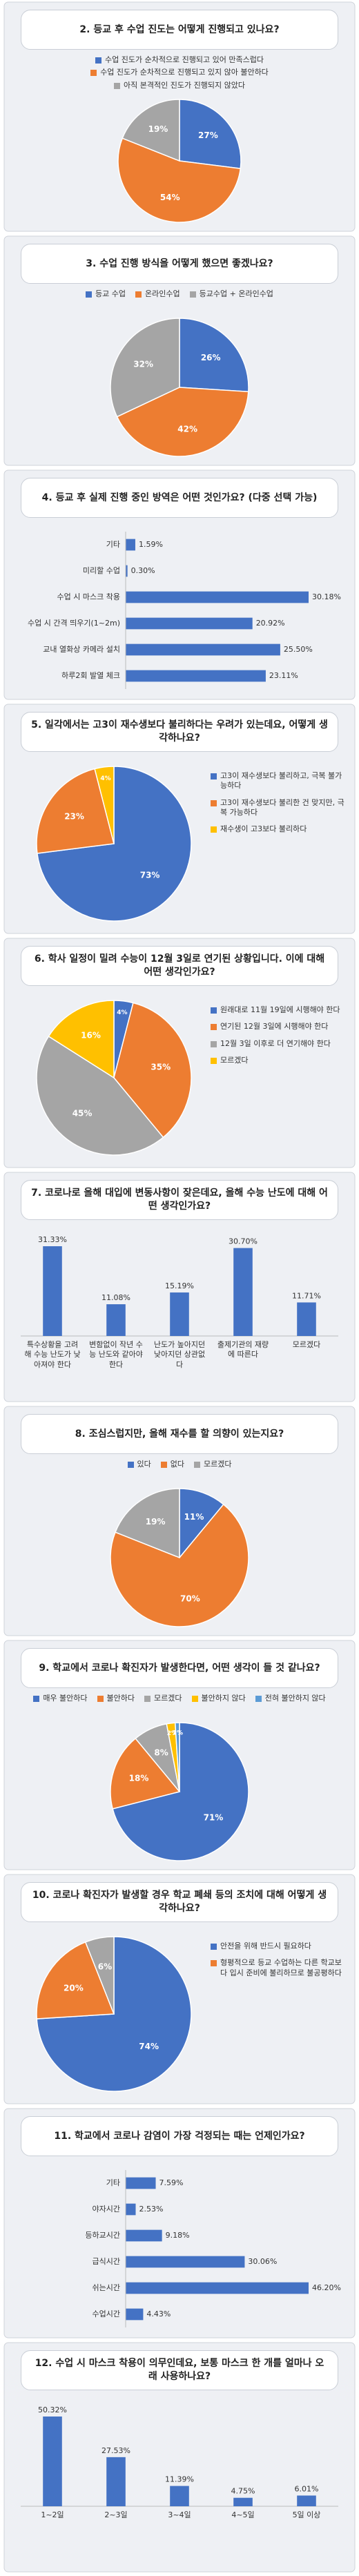 This screenshot has height=2576, width=359. I want to click on value-label: 30.06%, so click(262, 2261).